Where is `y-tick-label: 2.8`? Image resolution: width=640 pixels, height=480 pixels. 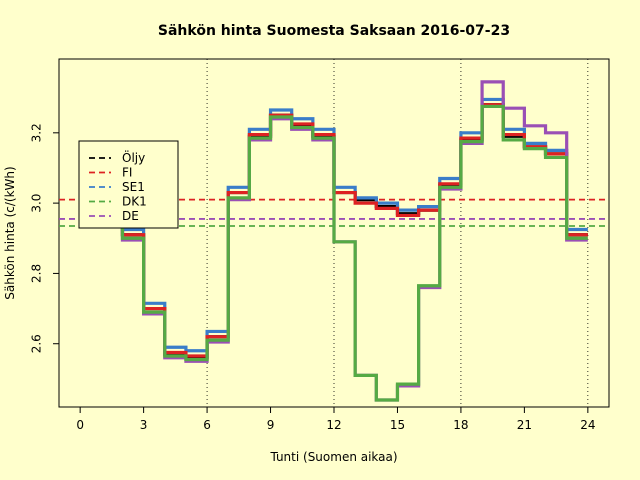
y-tick-label: 2.8 is located at coordinates (37, 273).